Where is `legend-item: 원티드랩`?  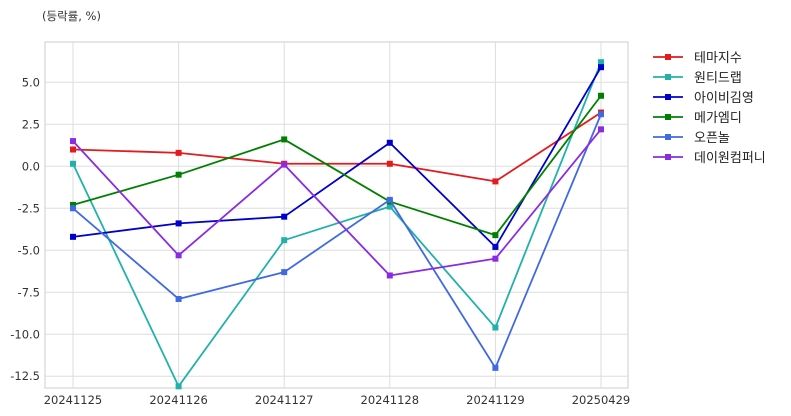 legend-item: 원티드랩 is located at coordinates (697, 78).